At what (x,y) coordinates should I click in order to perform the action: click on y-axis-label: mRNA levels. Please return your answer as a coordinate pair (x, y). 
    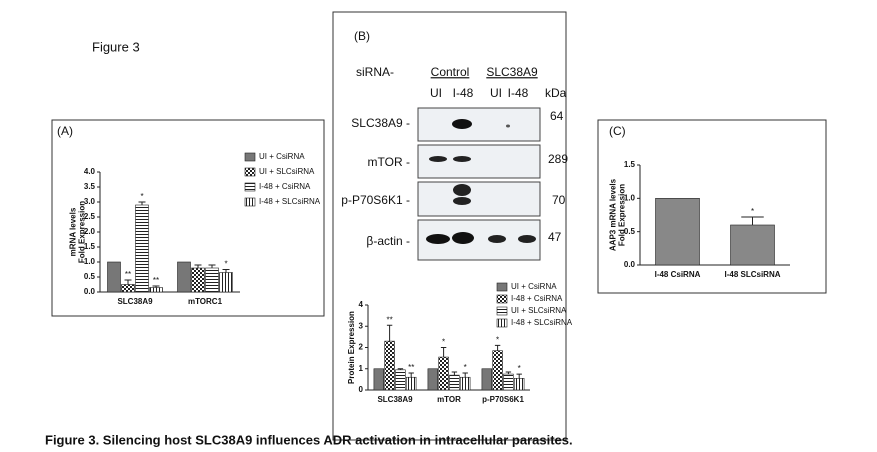
    Looking at the image, I should click on (73, 231).